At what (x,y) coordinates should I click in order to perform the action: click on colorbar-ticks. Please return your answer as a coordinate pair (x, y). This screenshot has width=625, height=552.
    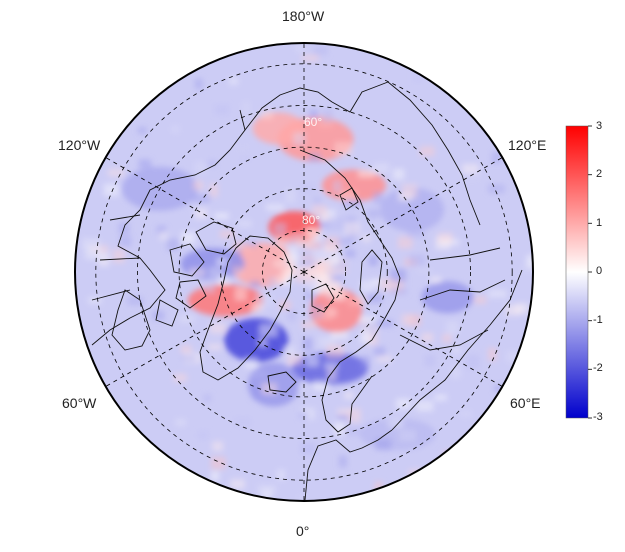
    Looking at the image, I should click on (590, 272).